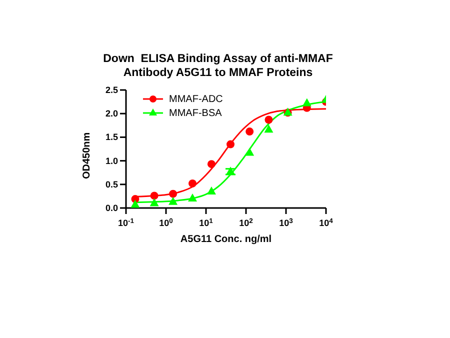  I want to click on x-tick-label: 10$^{2}$, so click(246, 223).